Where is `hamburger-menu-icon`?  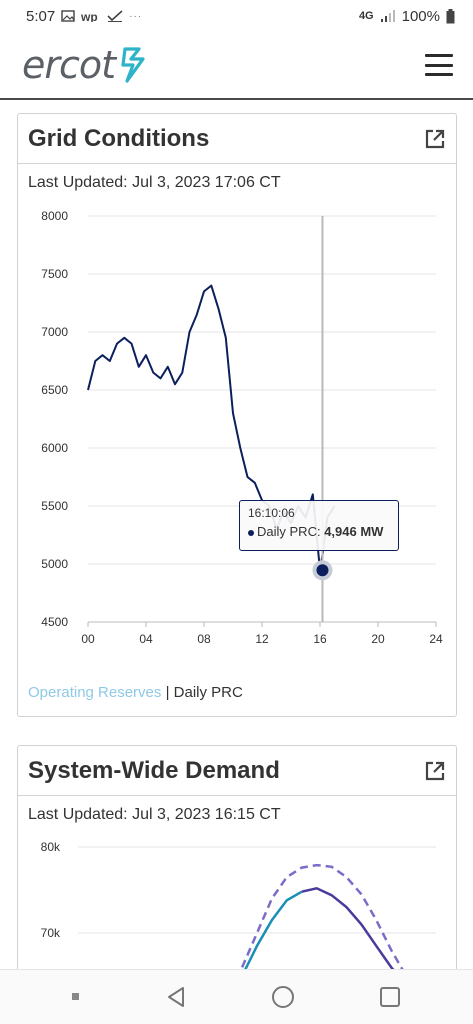 hamburger-menu-icon is located at coordinates (439, 65).